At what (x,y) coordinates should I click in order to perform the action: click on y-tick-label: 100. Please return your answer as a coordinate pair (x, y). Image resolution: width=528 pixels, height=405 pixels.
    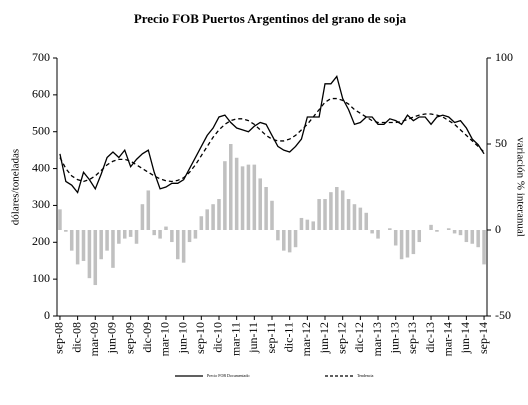
    Looking at the image, I should click on (41, 278).